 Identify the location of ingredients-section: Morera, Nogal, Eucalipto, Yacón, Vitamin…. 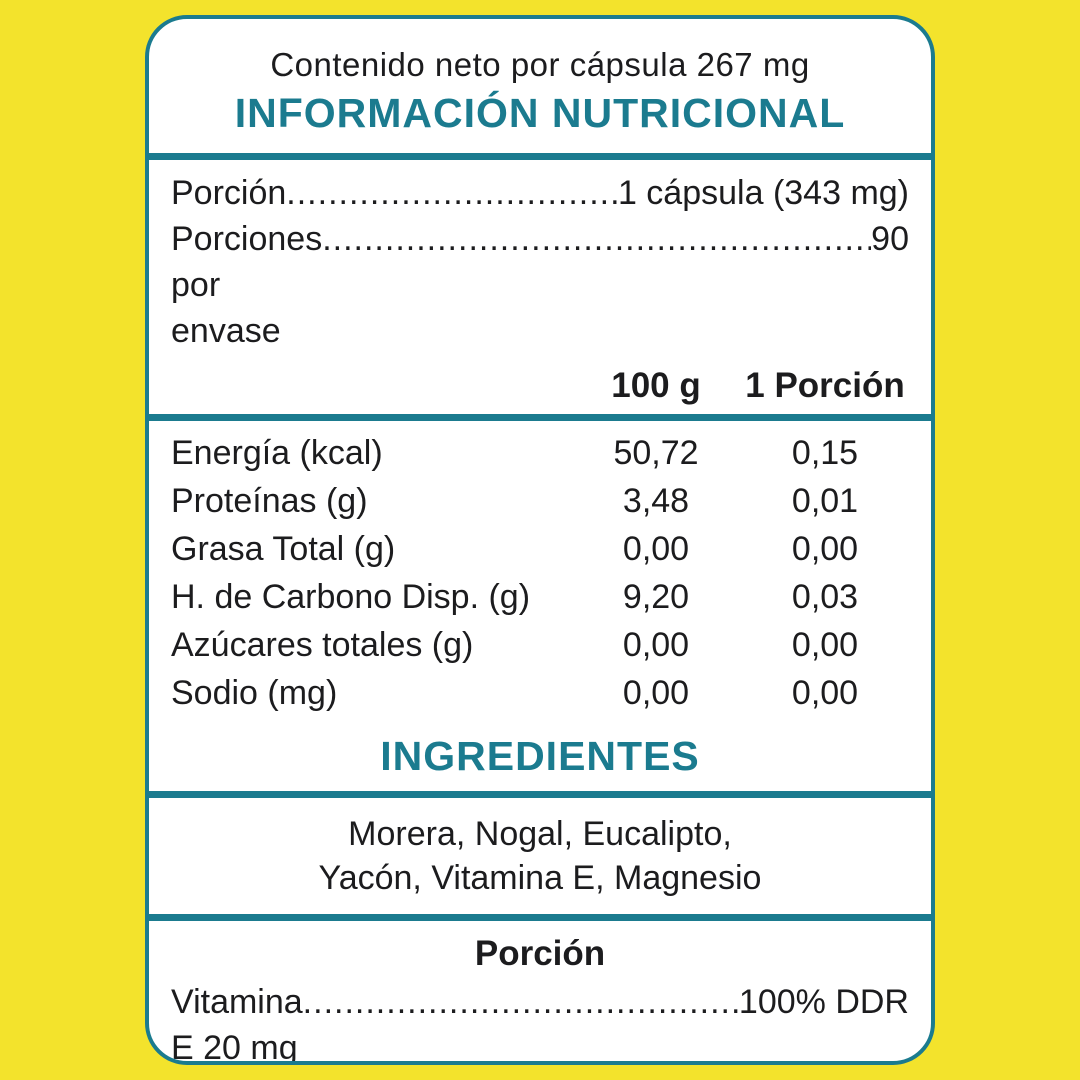
(540, 856).